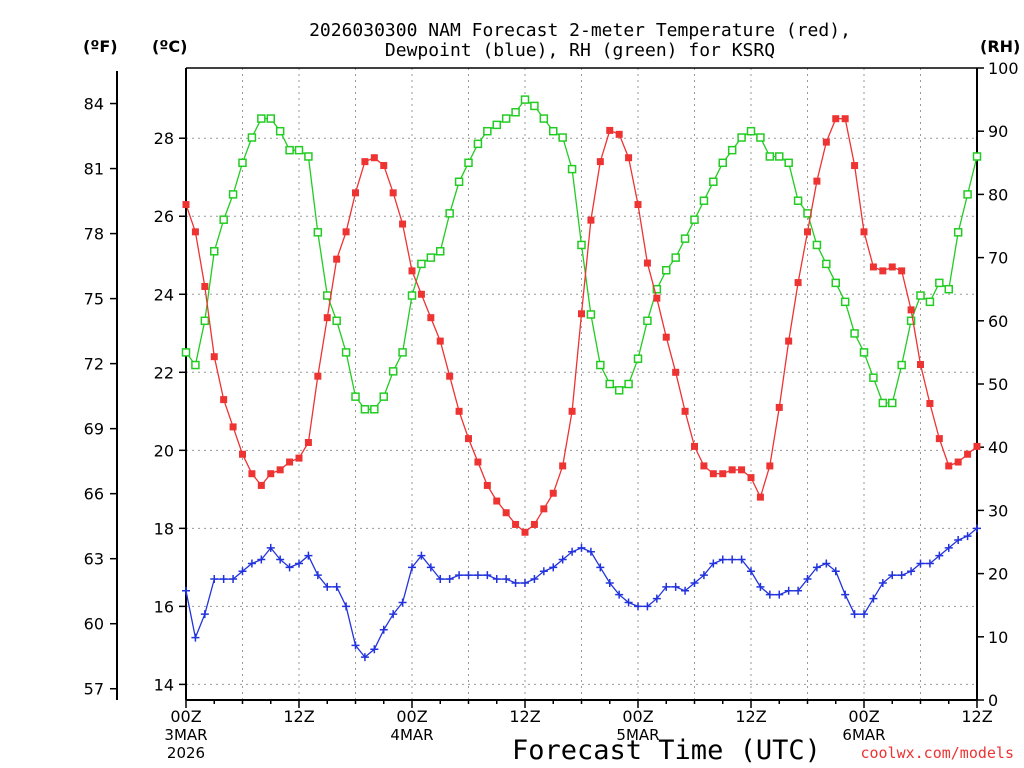 Image resolution: width=1024 pixels, height=768 pixels. I want to click on celsius-tick-label: 16, so click(164, 606).